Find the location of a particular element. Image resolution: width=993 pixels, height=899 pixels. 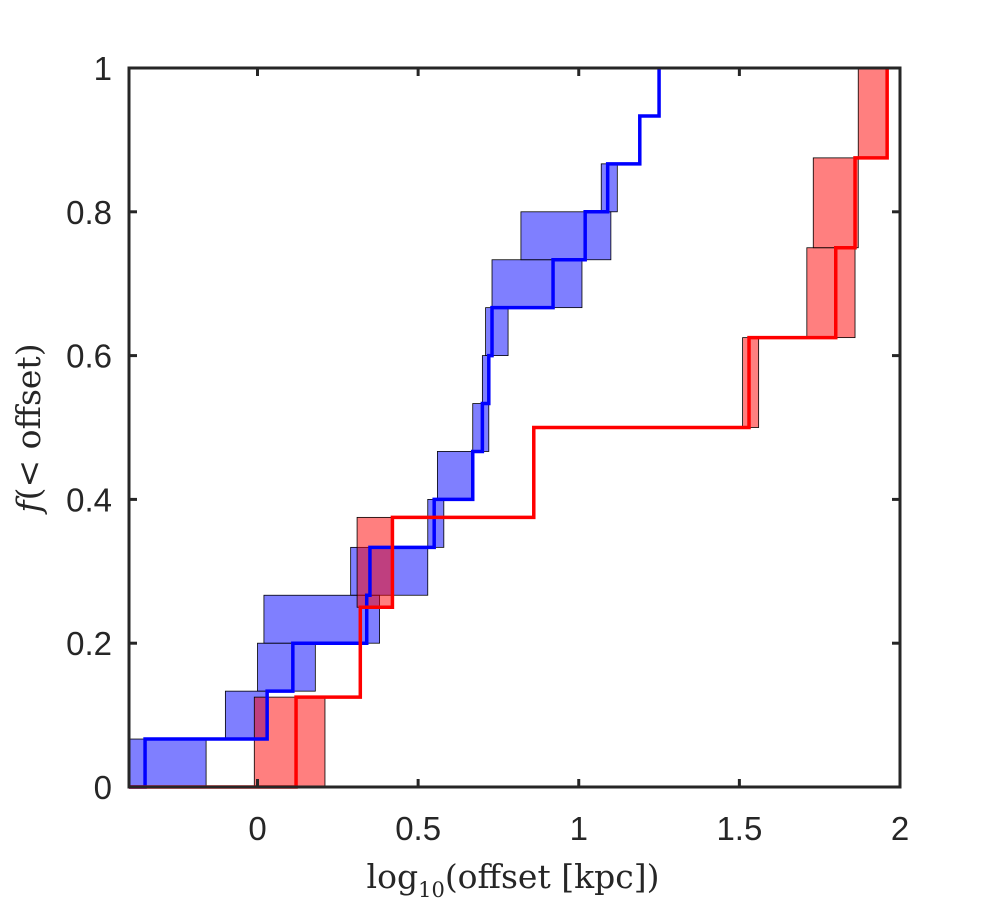

x-tick-label: 0 is located at coordinates (257, 828).